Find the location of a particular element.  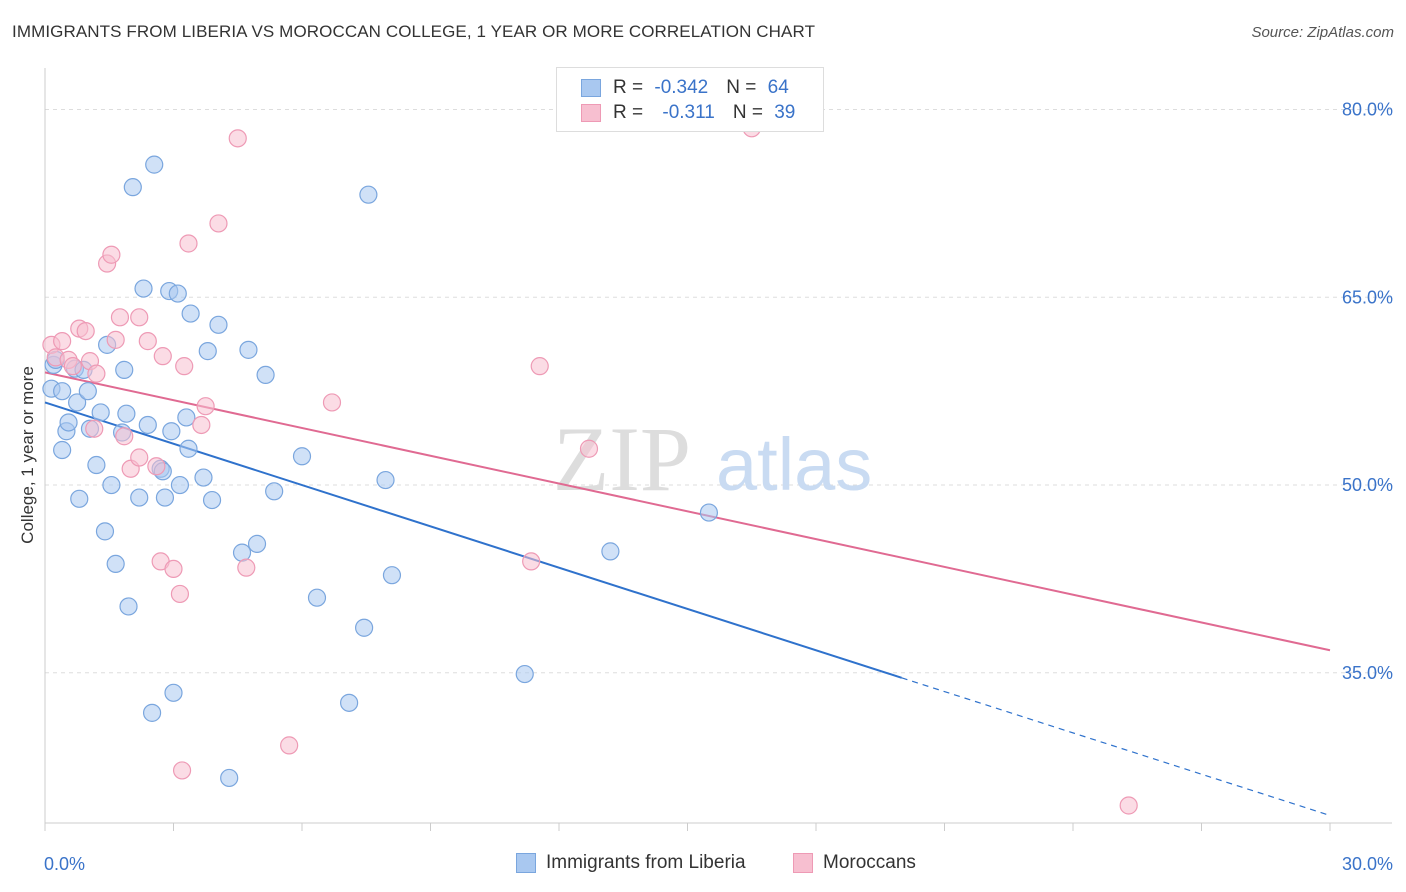

y-tick-label: 80.0% is located at coordinates (1367, 110).